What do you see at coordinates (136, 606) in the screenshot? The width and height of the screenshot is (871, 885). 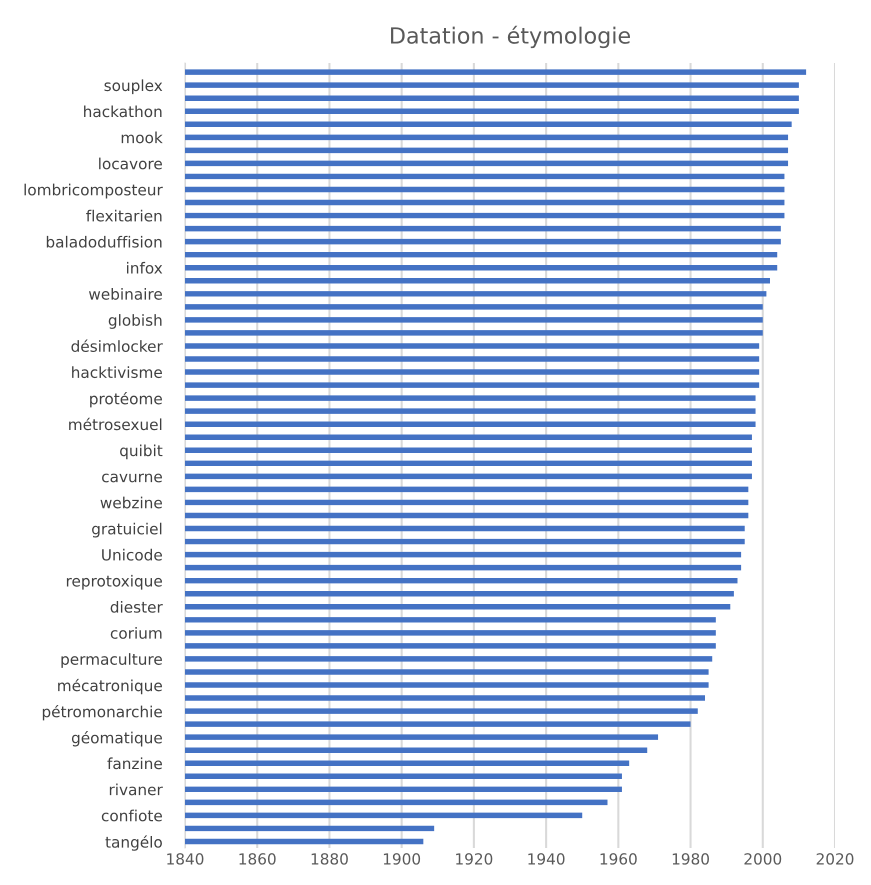 I see `y-tick-label: diester` at bounding box center [136, 606].